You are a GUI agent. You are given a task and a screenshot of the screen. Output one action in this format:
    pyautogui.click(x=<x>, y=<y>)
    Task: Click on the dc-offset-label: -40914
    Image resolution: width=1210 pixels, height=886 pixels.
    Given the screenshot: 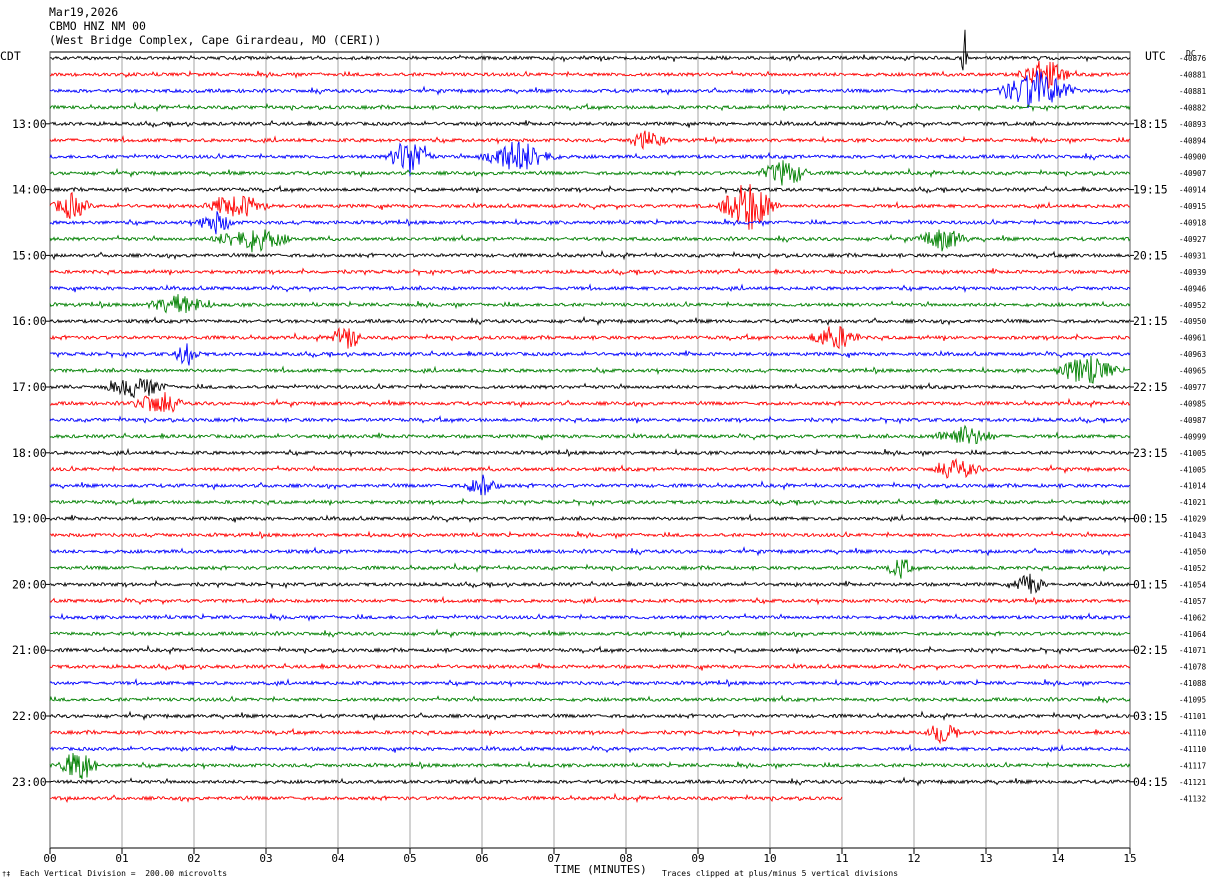 What is the action you would take?
    pyautogui.click(x=1193, y=190)
    